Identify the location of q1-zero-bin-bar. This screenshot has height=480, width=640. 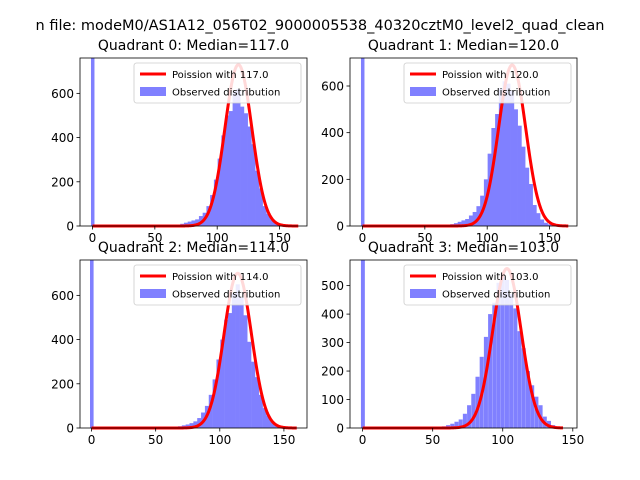
(362, 142).